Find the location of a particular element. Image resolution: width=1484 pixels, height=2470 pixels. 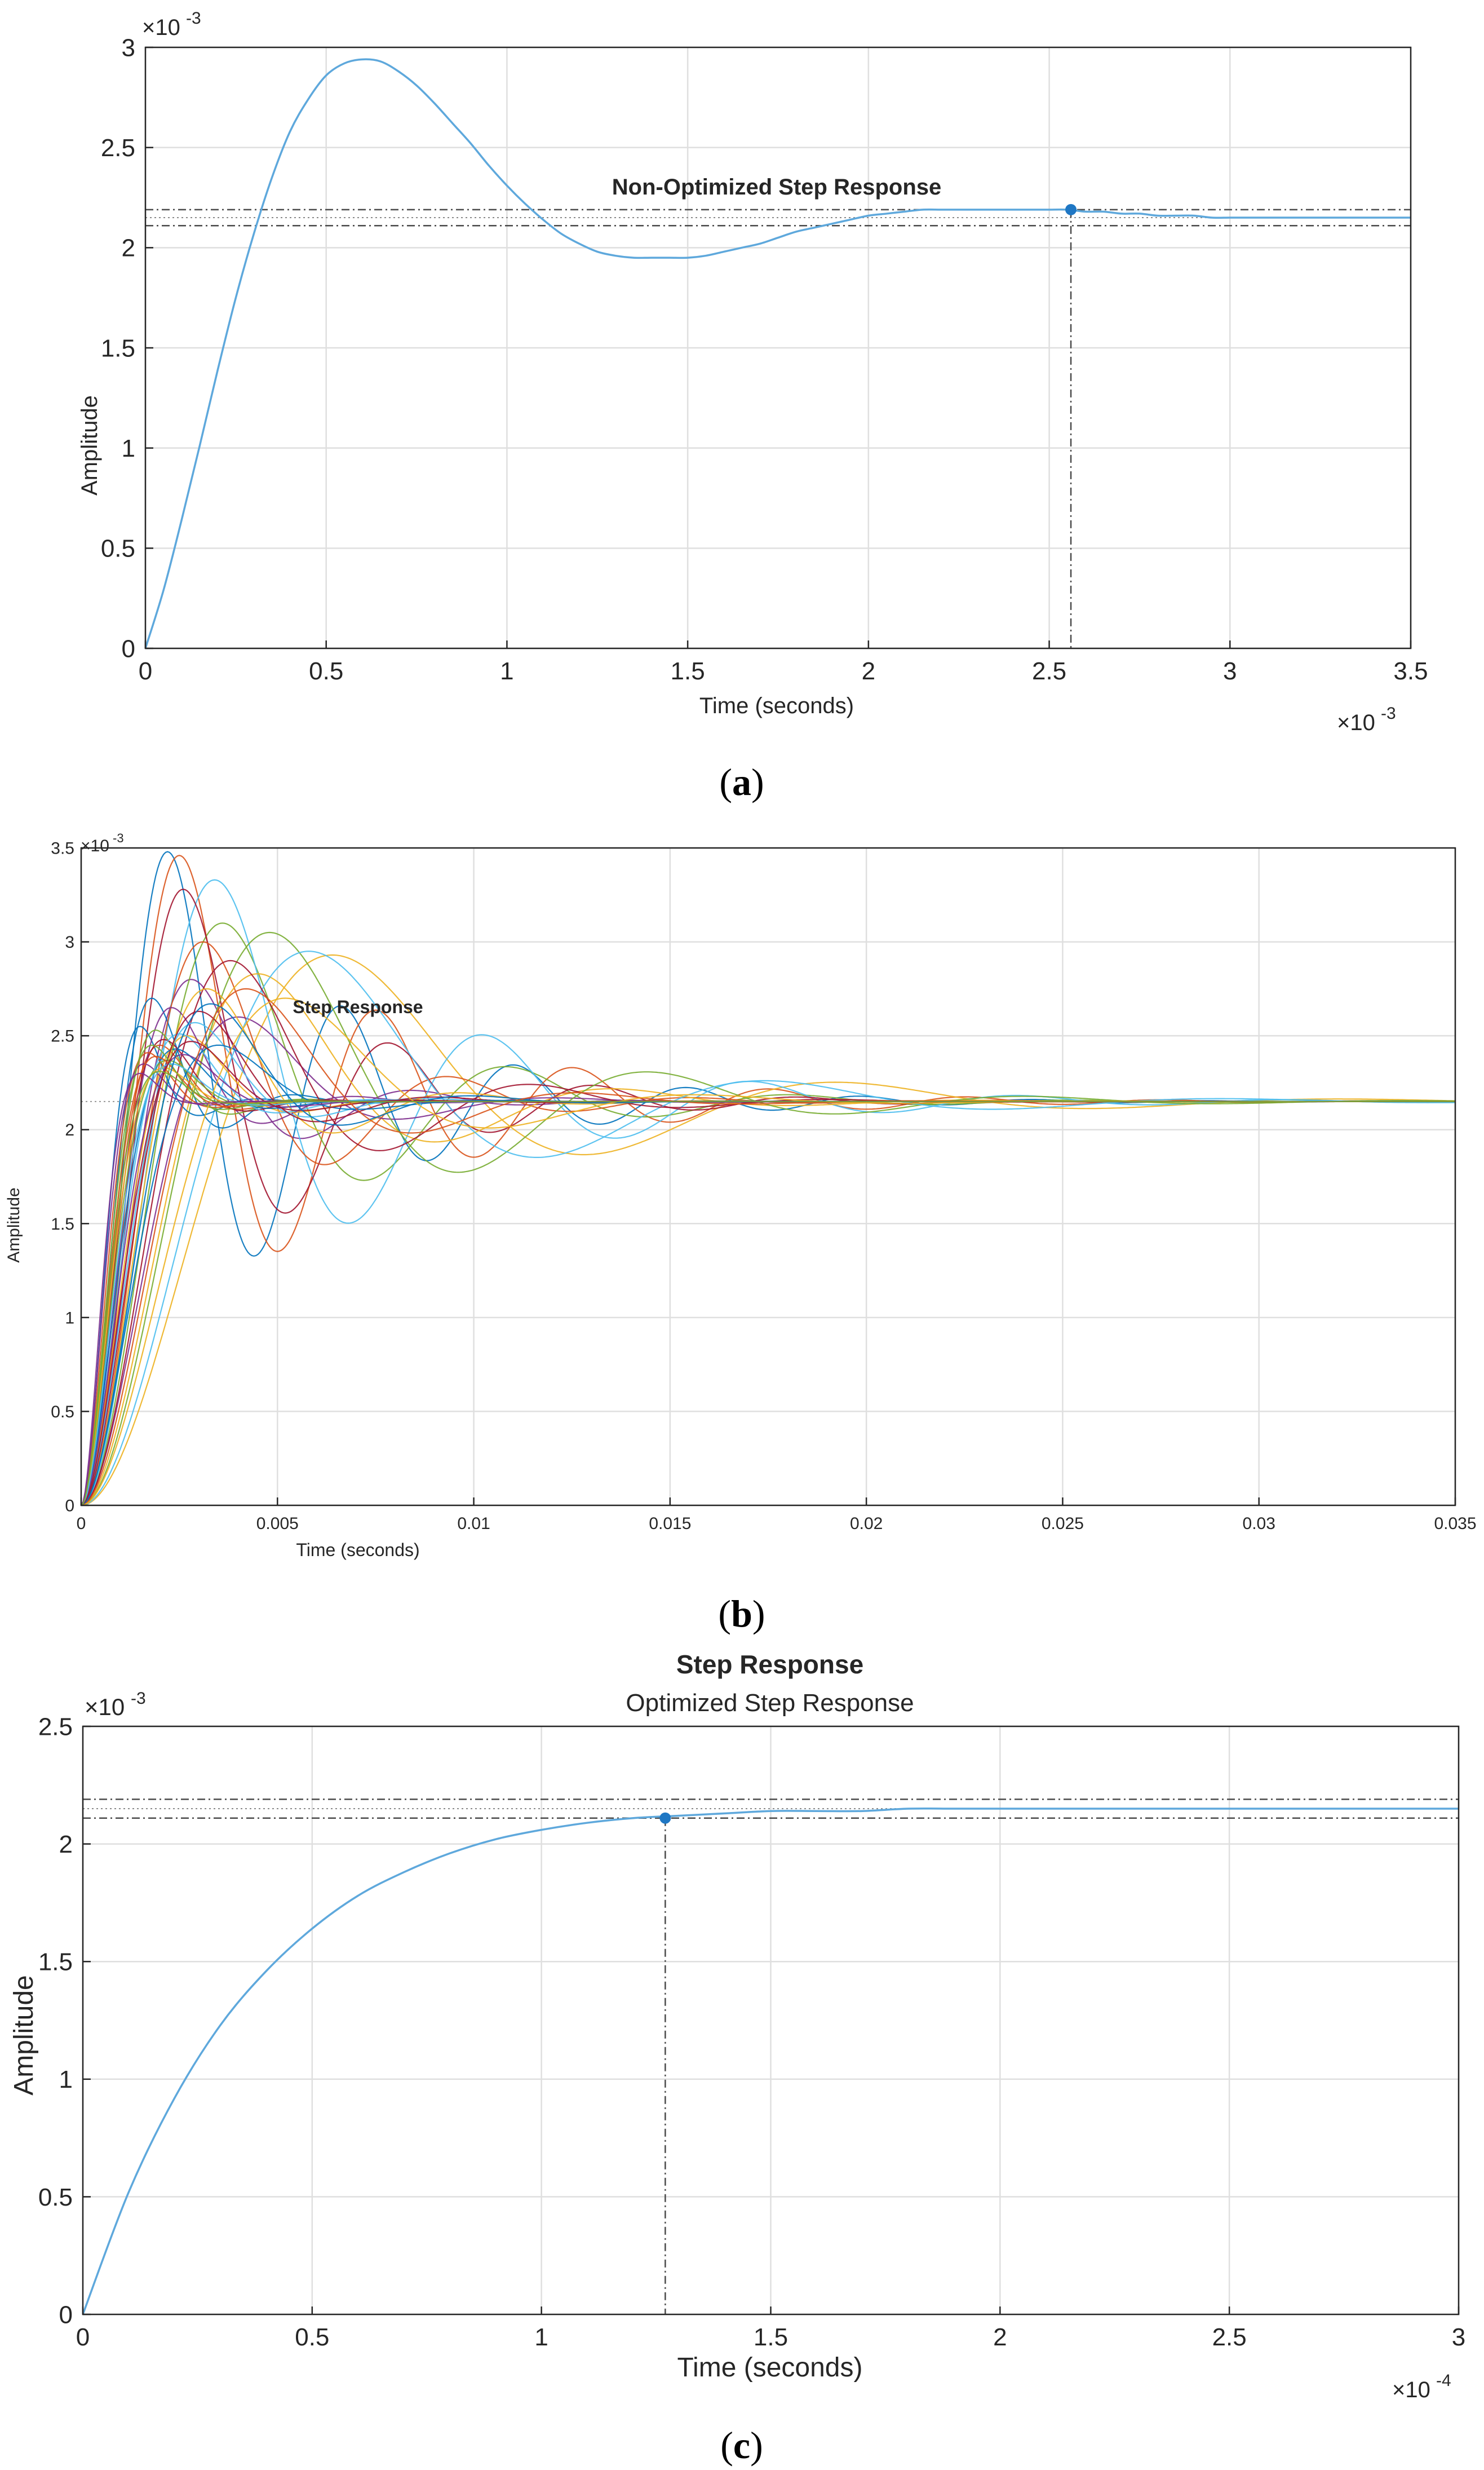

x-tick-label: 0.035 is located at coordinates (1455, 1524).